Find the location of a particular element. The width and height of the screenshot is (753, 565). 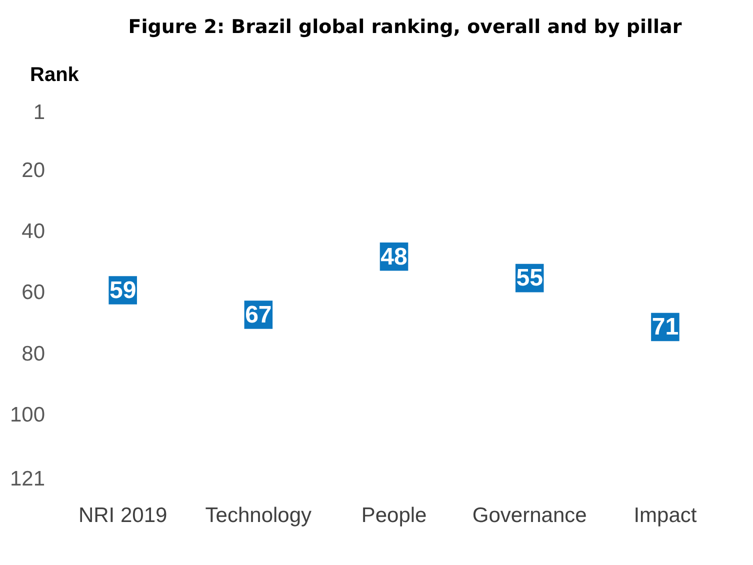

x-tick-label: NRI 2019 is located at coordinates (123, 516).